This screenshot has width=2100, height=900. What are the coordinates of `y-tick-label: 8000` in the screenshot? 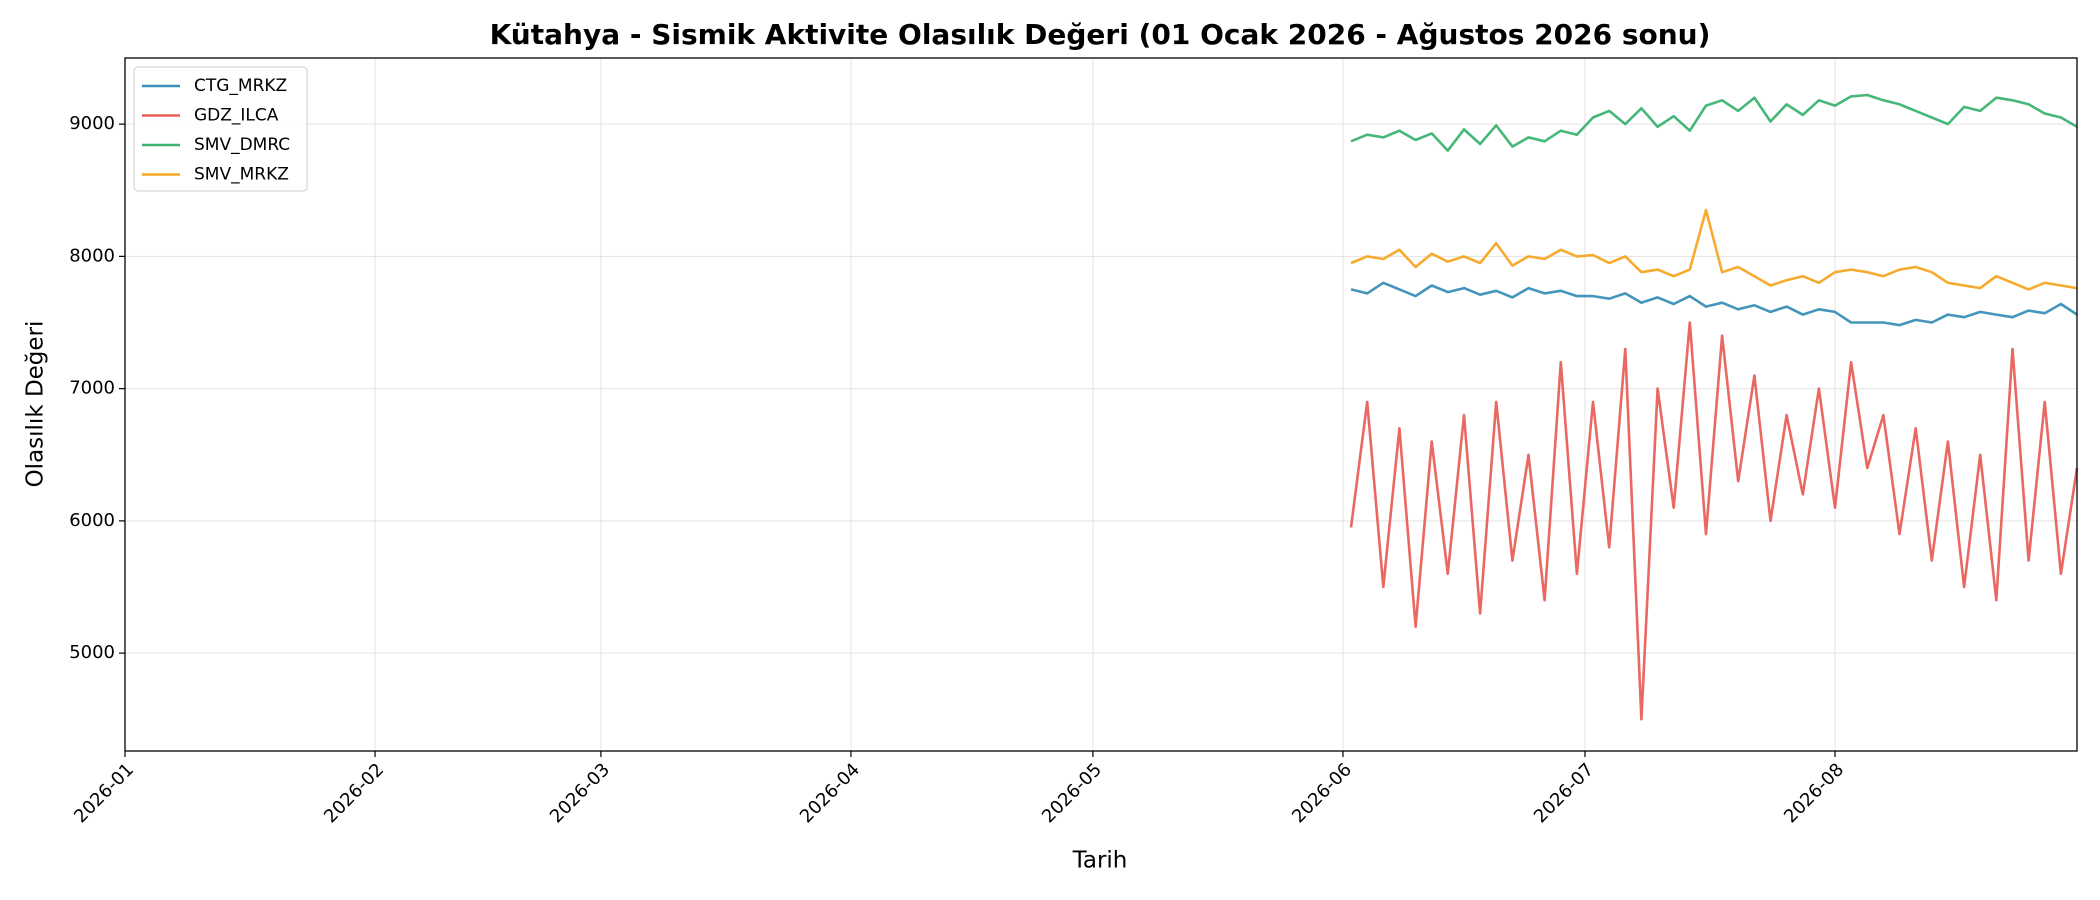 It's located at (92, 255).